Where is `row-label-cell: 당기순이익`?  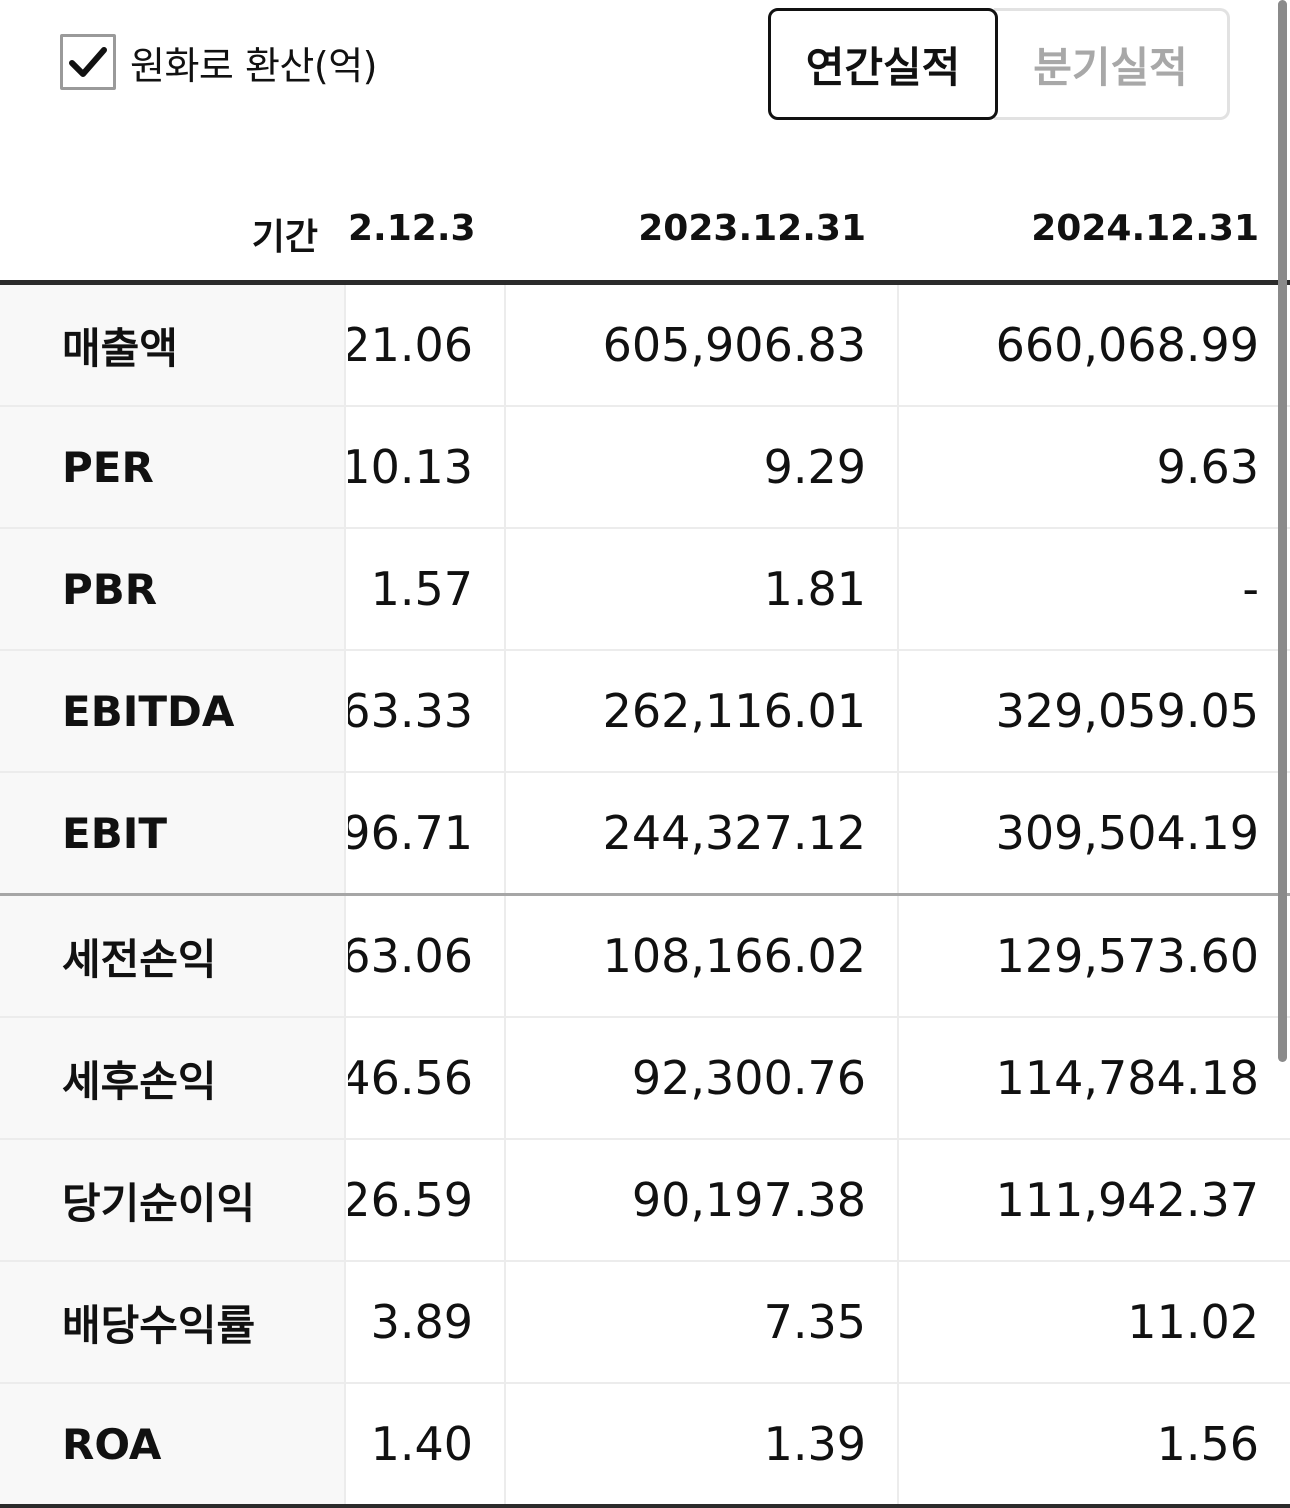
row-label-cell: 당기순이익 is located at coordinates (173, 1200).